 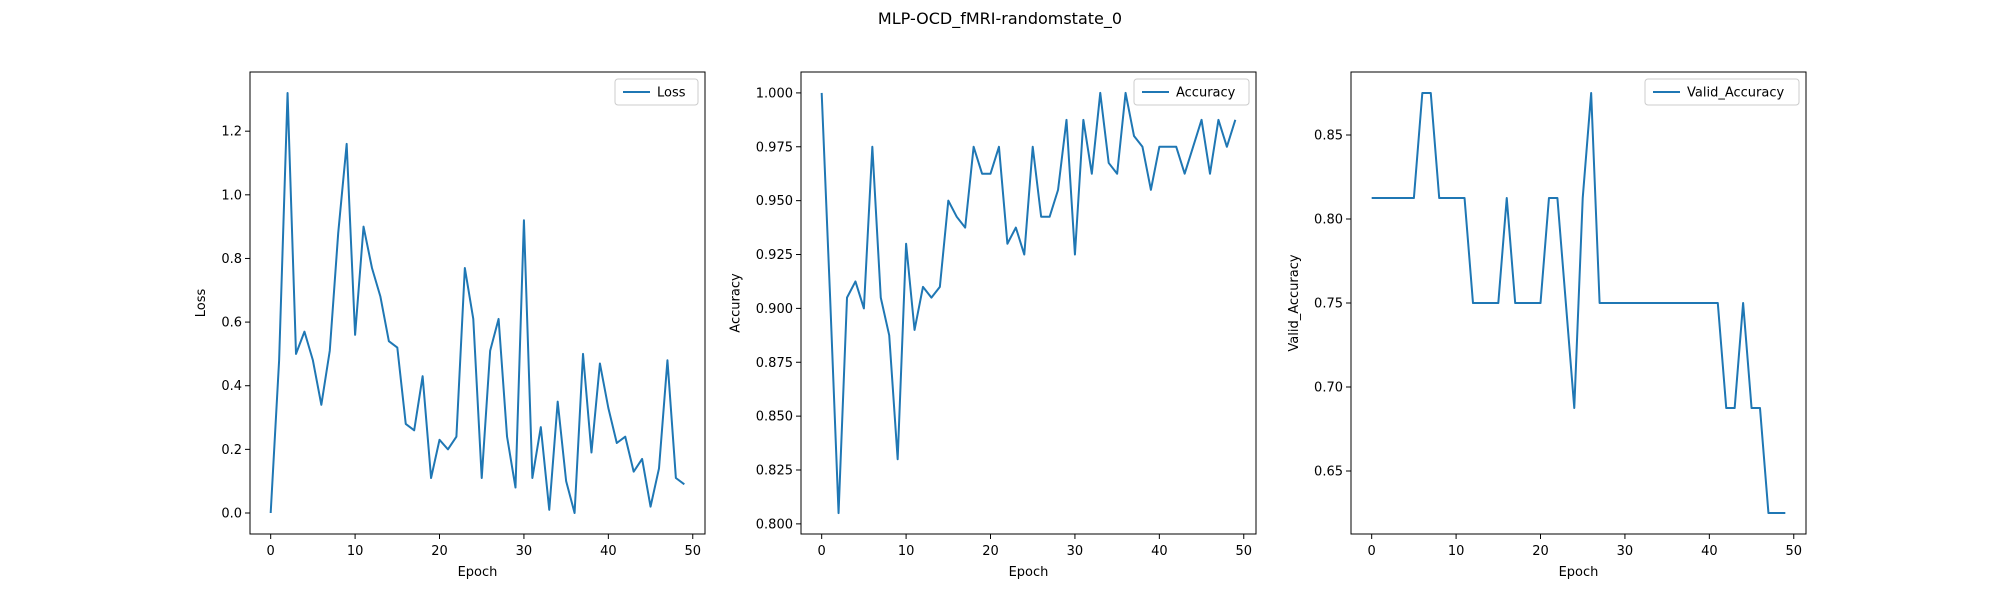 What do you see at coordinates (201, 303) in the screenshot?
I see `y-axis-label: Loss` at bounding box center [201, 303].